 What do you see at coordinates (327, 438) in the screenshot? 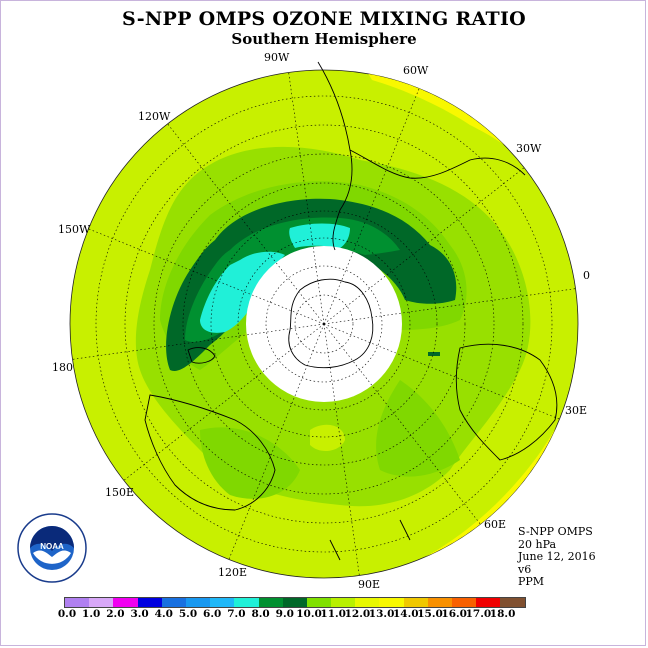
I see `contour-12-south` at bounding box center [327, 438].